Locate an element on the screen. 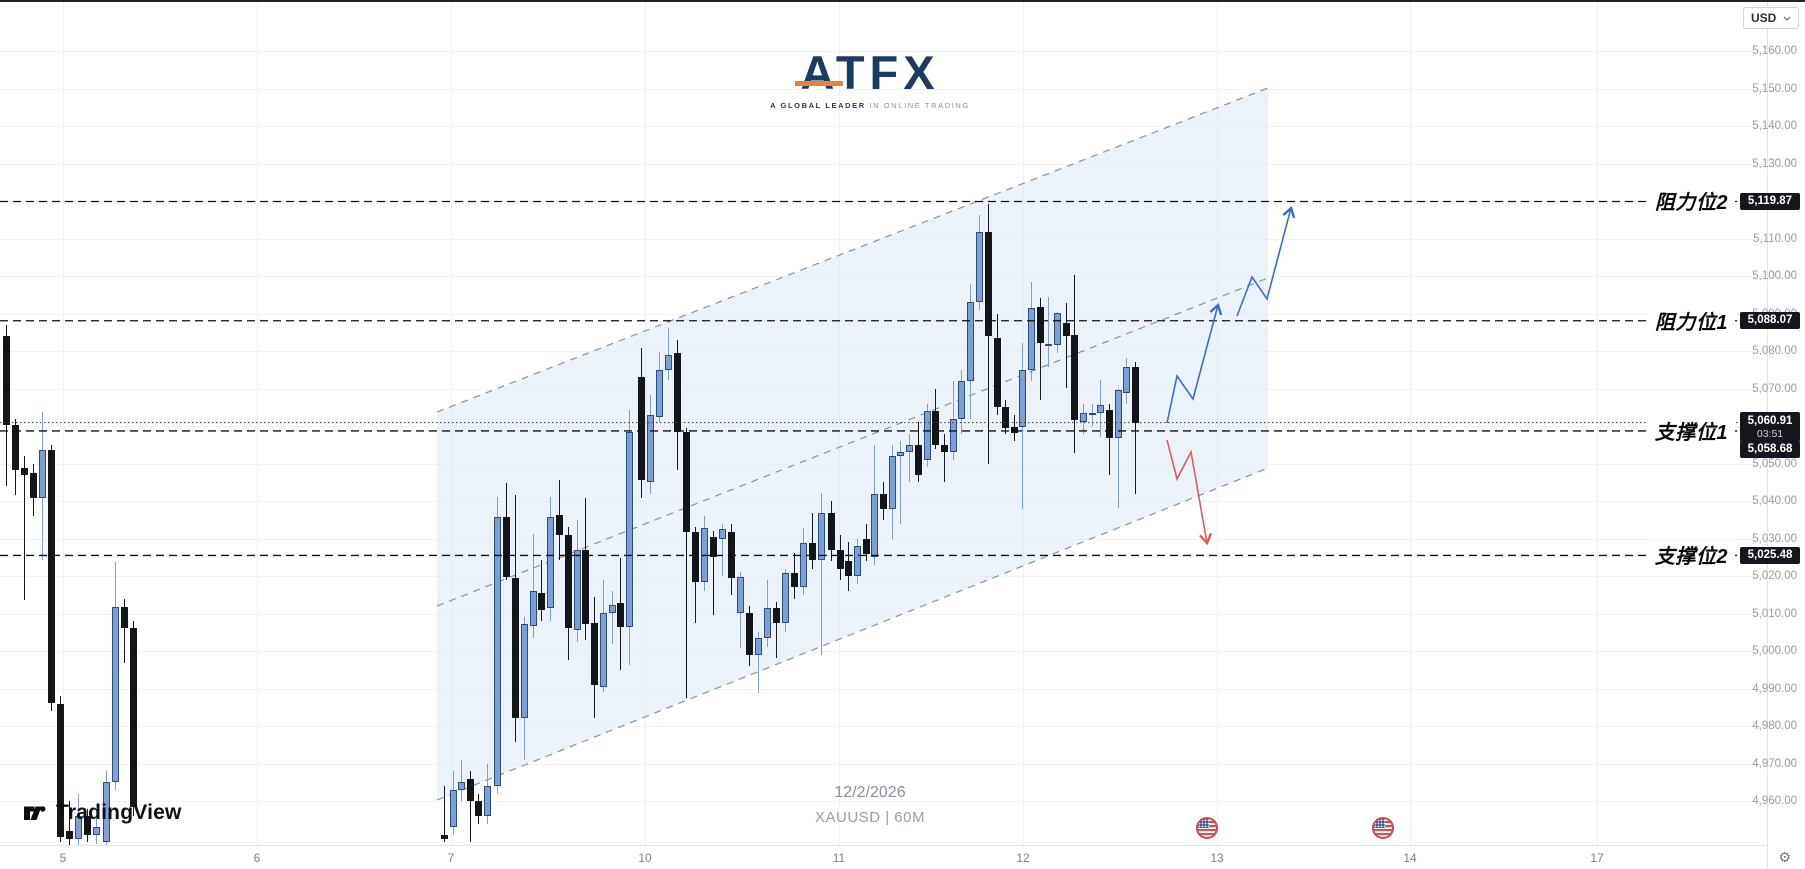 The height and width of the screenshot is (869, 1805). resistance-label-阻力位1: 阻力位1 is located at coordinates (1691, 320).